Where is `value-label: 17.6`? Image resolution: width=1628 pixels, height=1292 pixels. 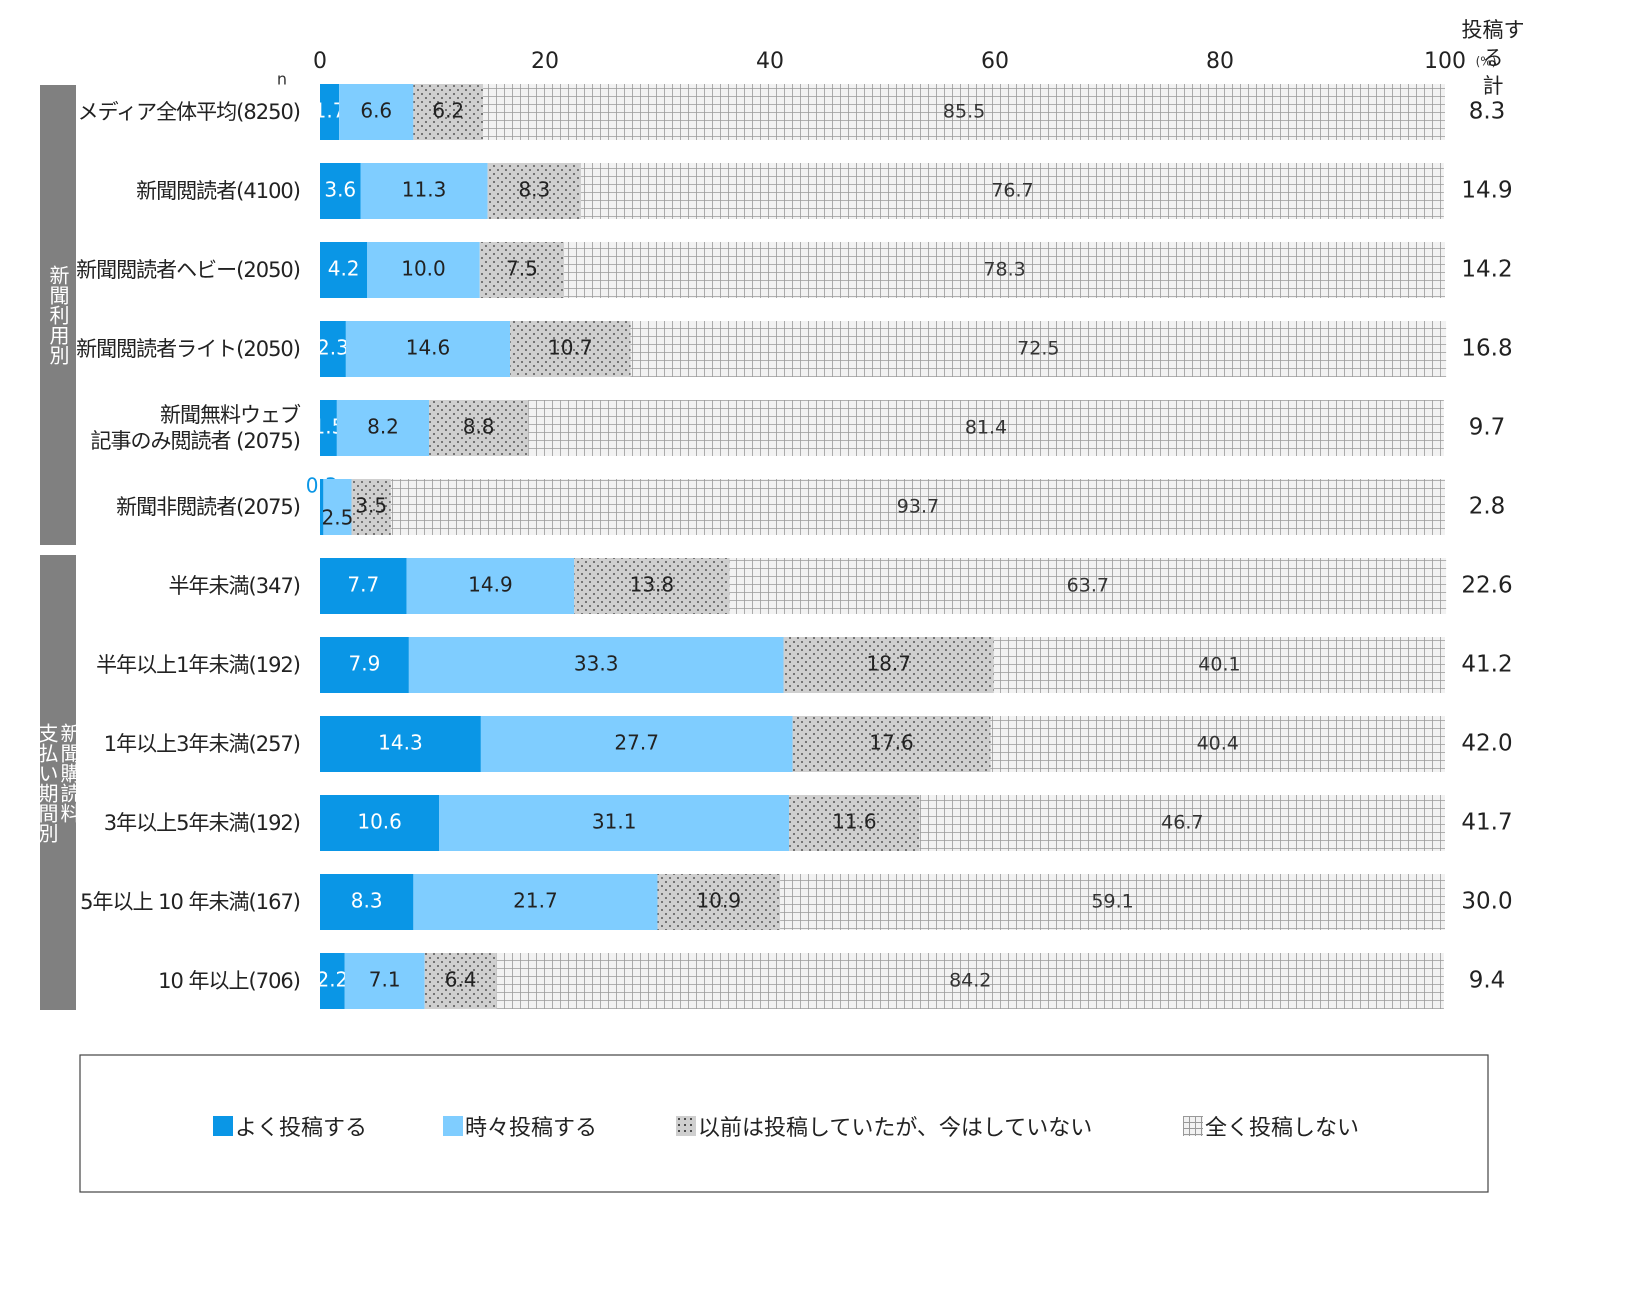 value-label: 17.6 is located at coordinates (891, 743).